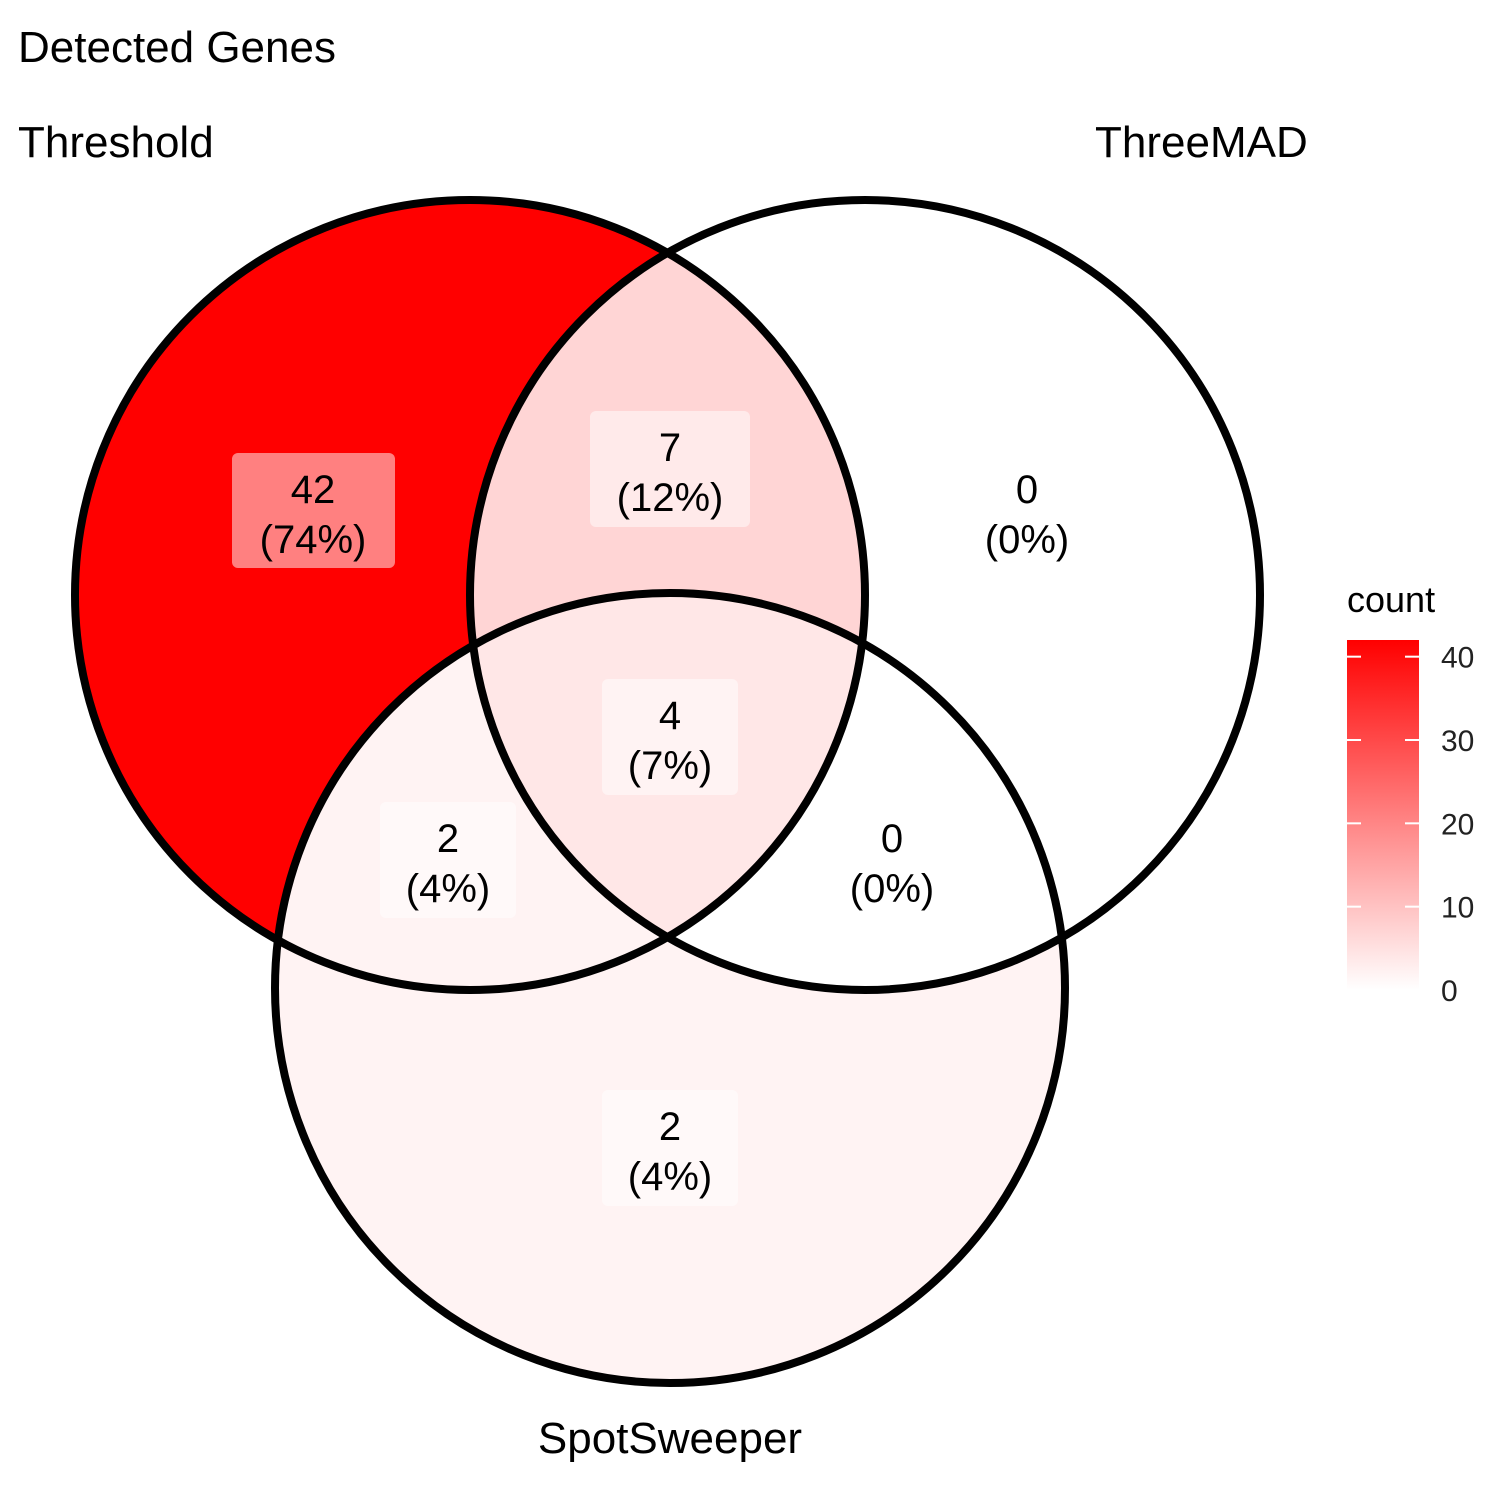  I want to click on legend-title: count, so click(1391, 599).